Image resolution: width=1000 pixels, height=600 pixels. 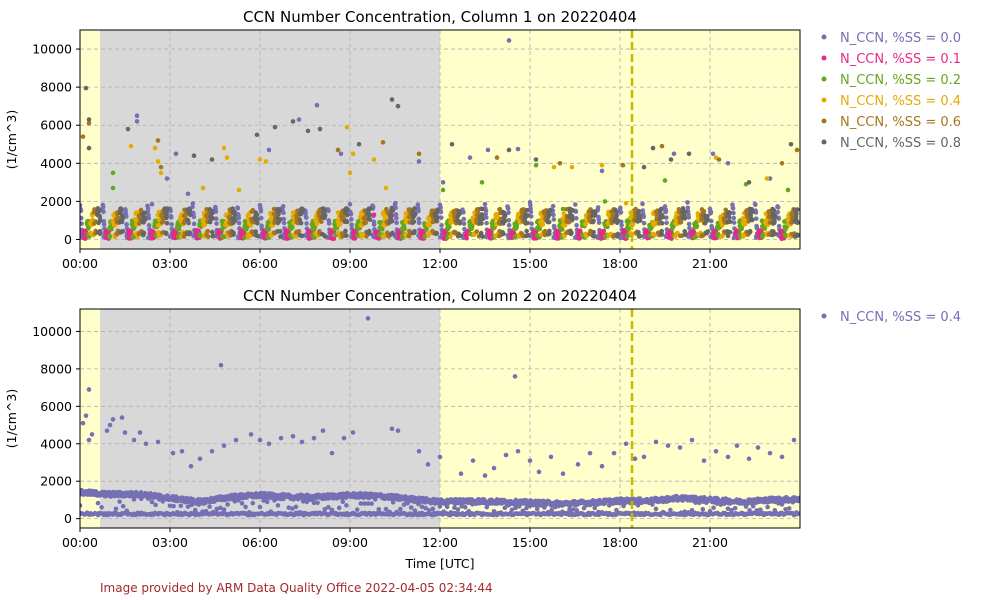 What do you see at coordinates (530, 542) in the screenshot?
I see `x-tick-label: 15:00` at bounding box center [530, 542].